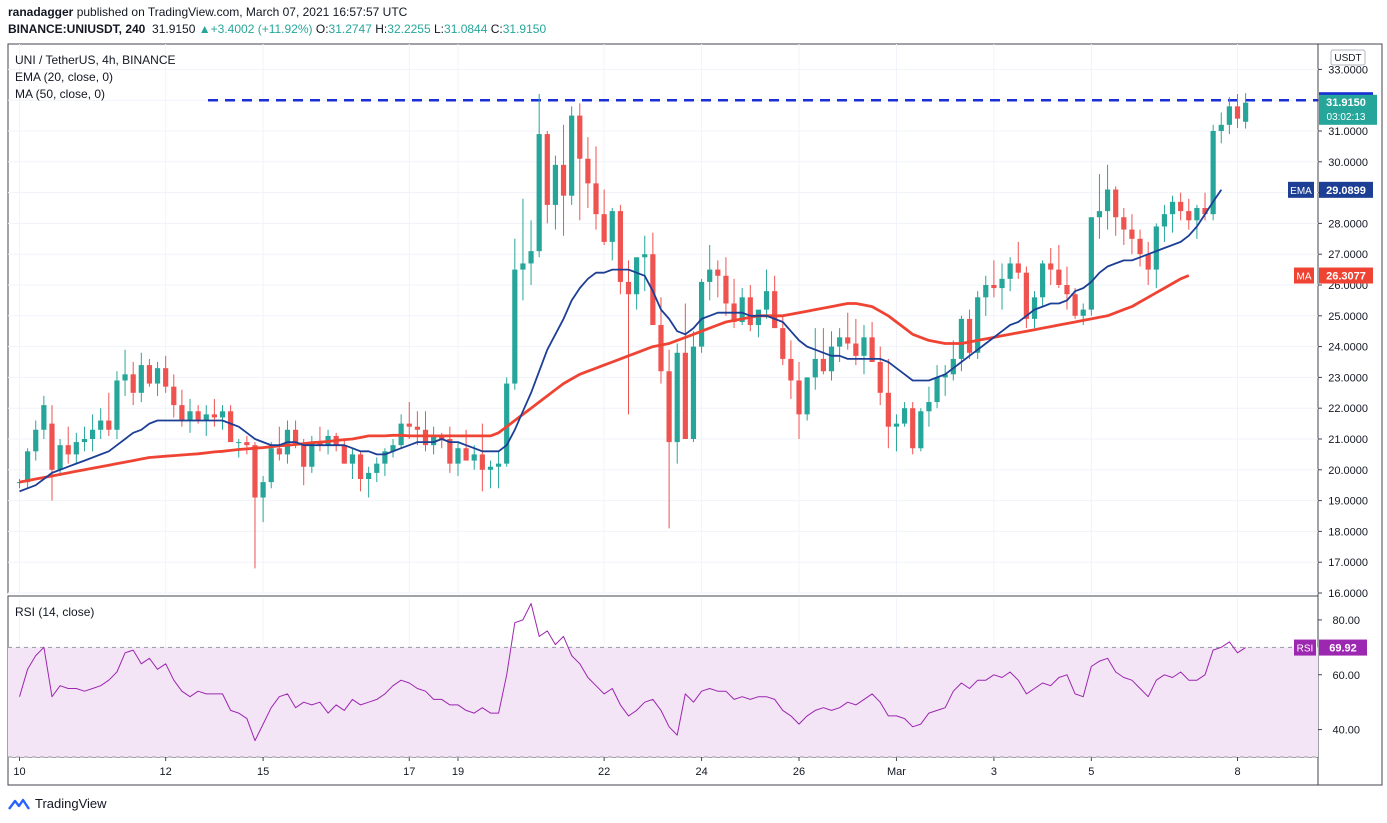 This screenshot has width=1387, height=823. I want to click on ma-legend: MA (50, close, 0), so click(60, 94).